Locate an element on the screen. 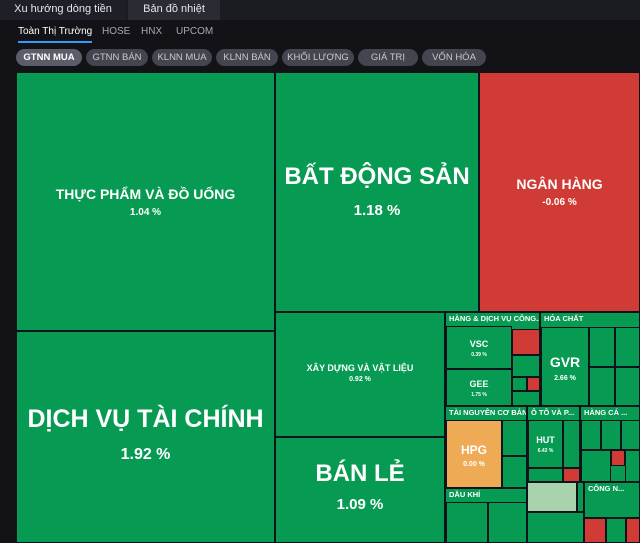 This screenshot has height=543, width=640. stock-gvr: GVR 2.66 % is located at coordinates (565, 366).